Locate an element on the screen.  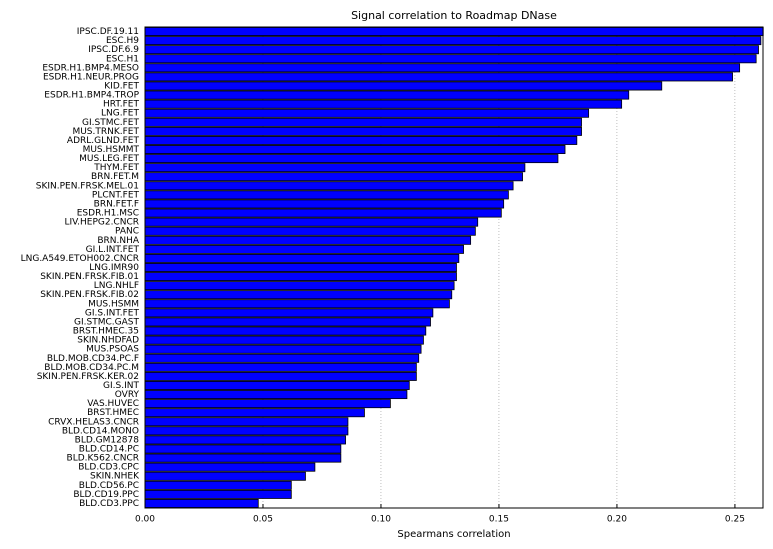
y-tick-label: BLD.MOB.CD34.PC.M is located at coordinates (91, 368).